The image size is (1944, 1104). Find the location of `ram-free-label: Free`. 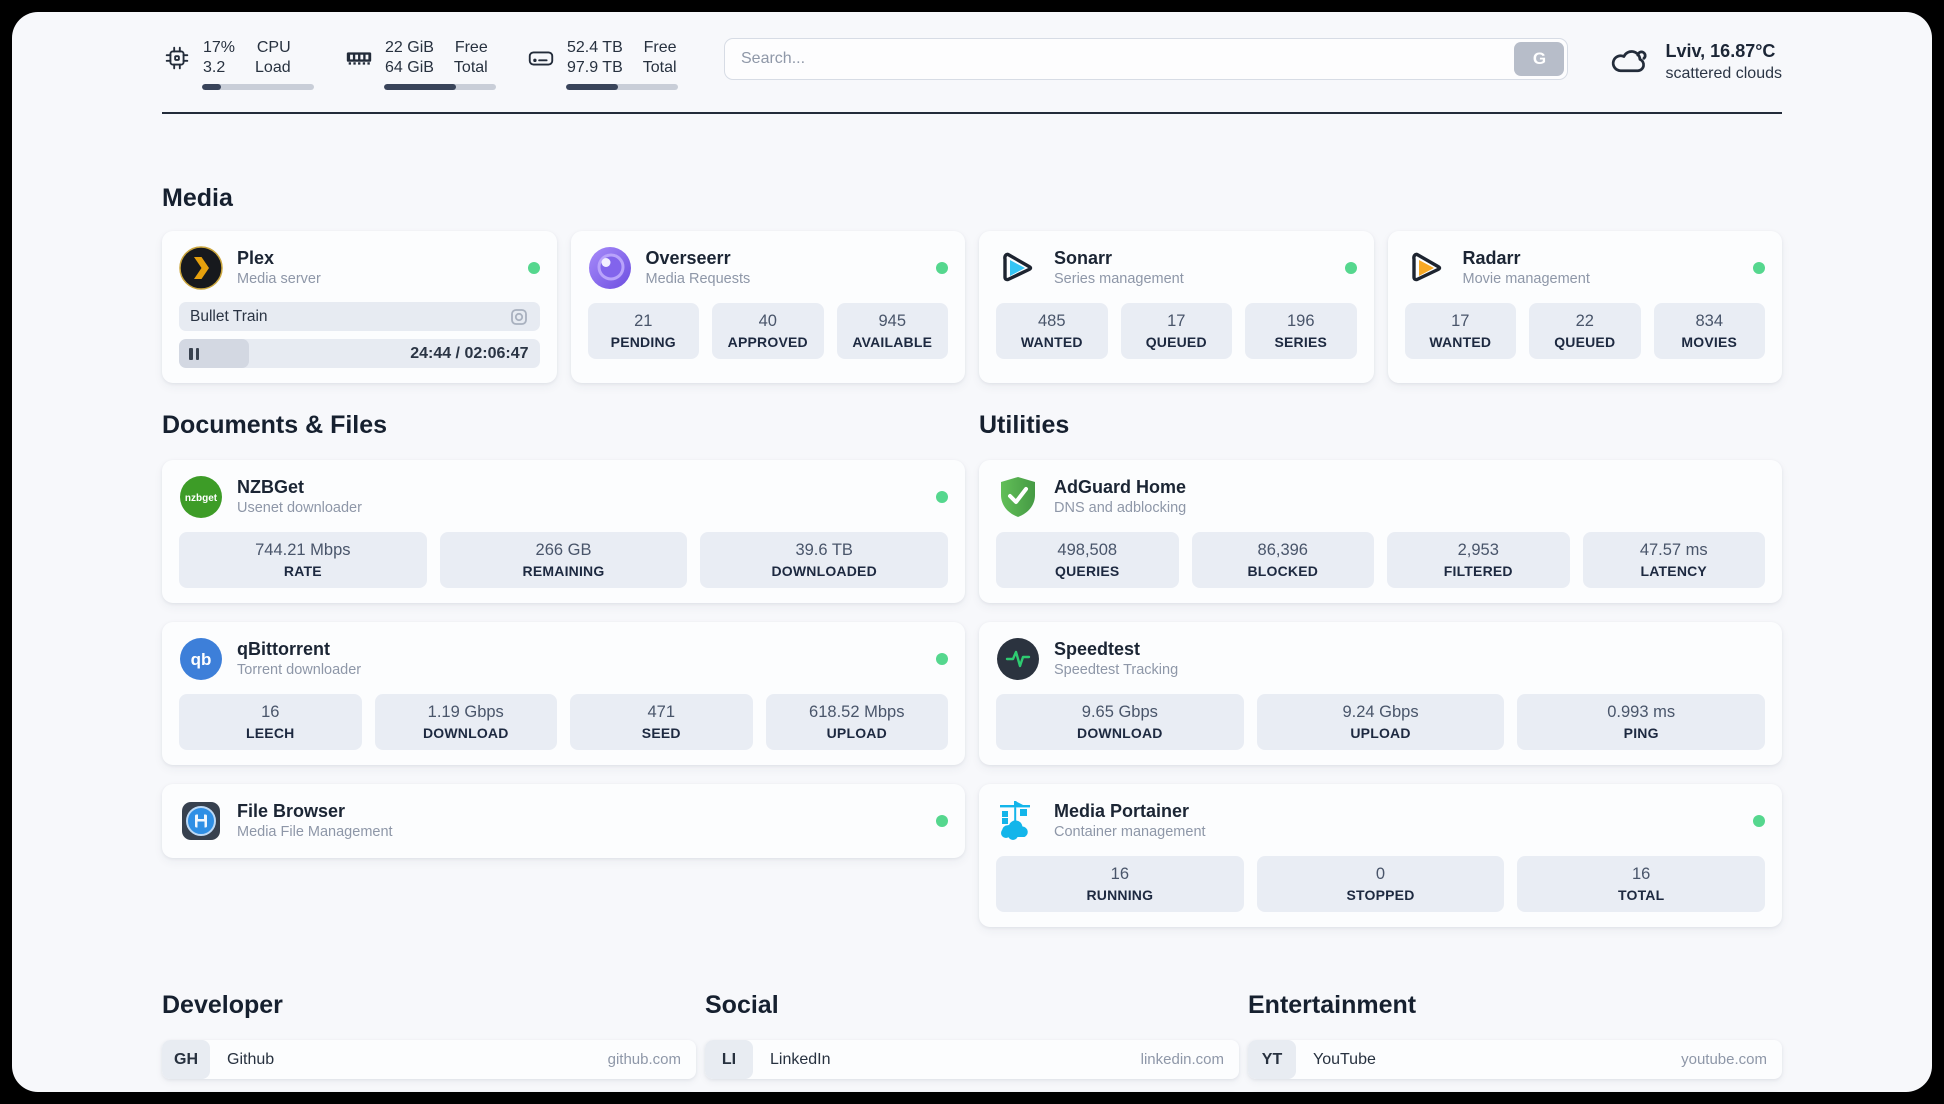

ram-free-label: Free is located at coordinates (471, 47).